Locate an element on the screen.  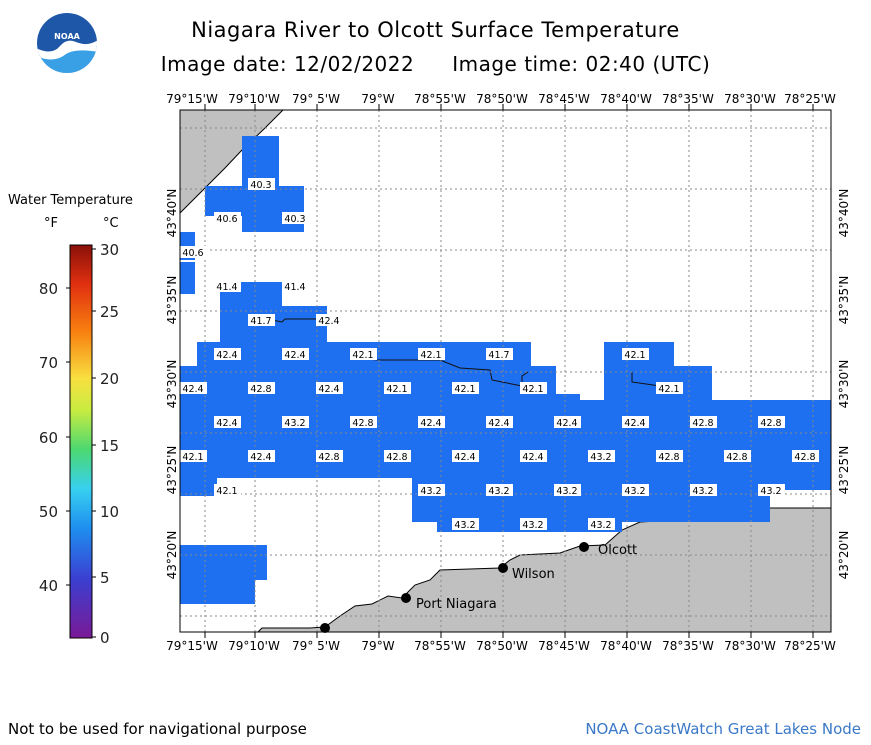
x-tick-label: 78°40'W is located at coordinates (626, 99).